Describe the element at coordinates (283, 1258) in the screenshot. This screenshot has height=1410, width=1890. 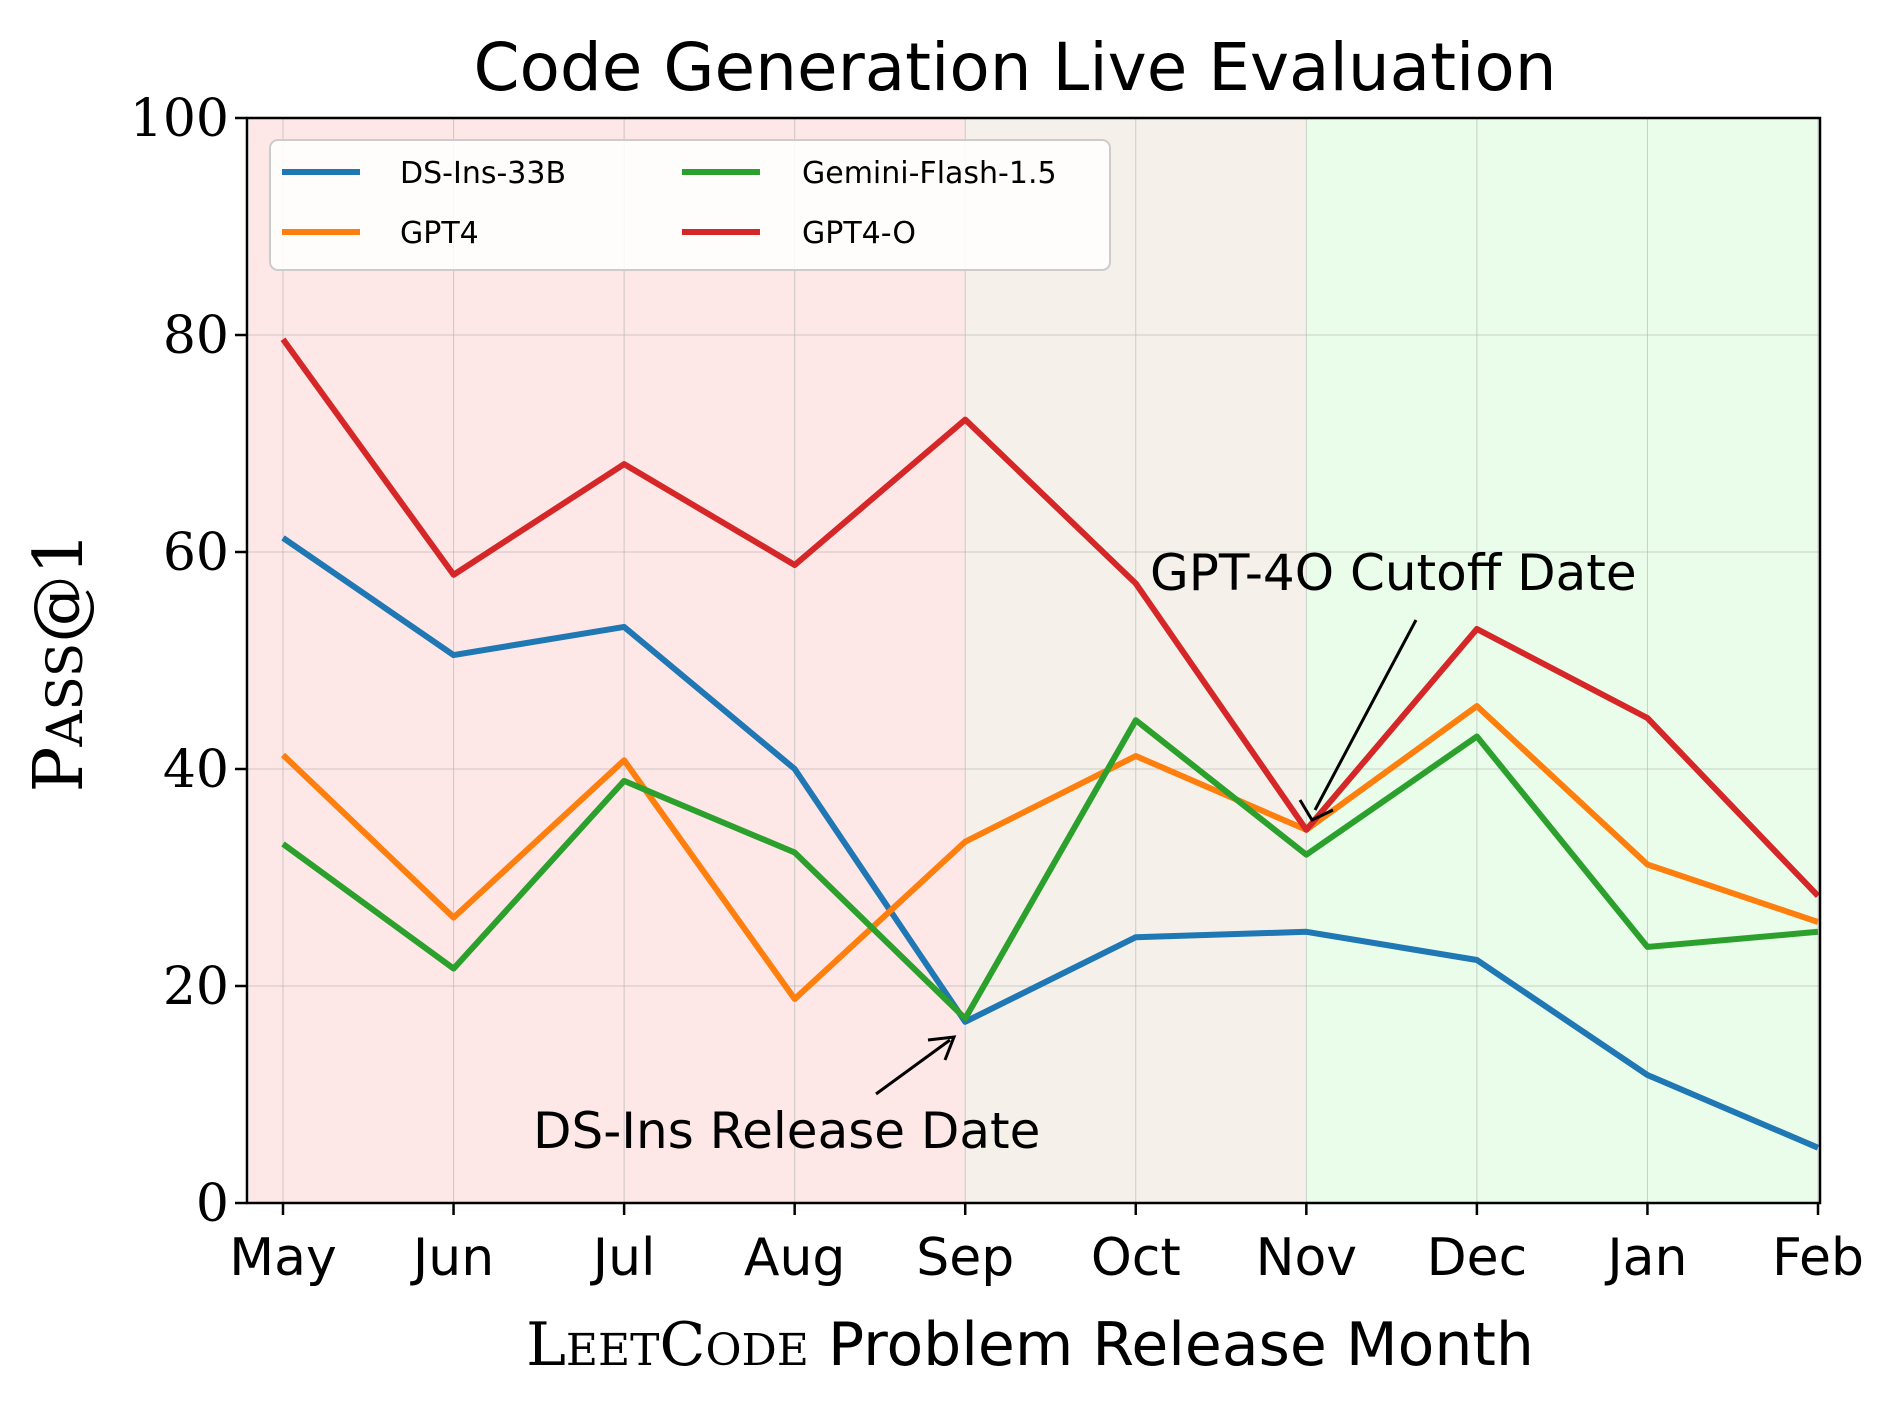
I see `x-tick-label-may: May` at that location.